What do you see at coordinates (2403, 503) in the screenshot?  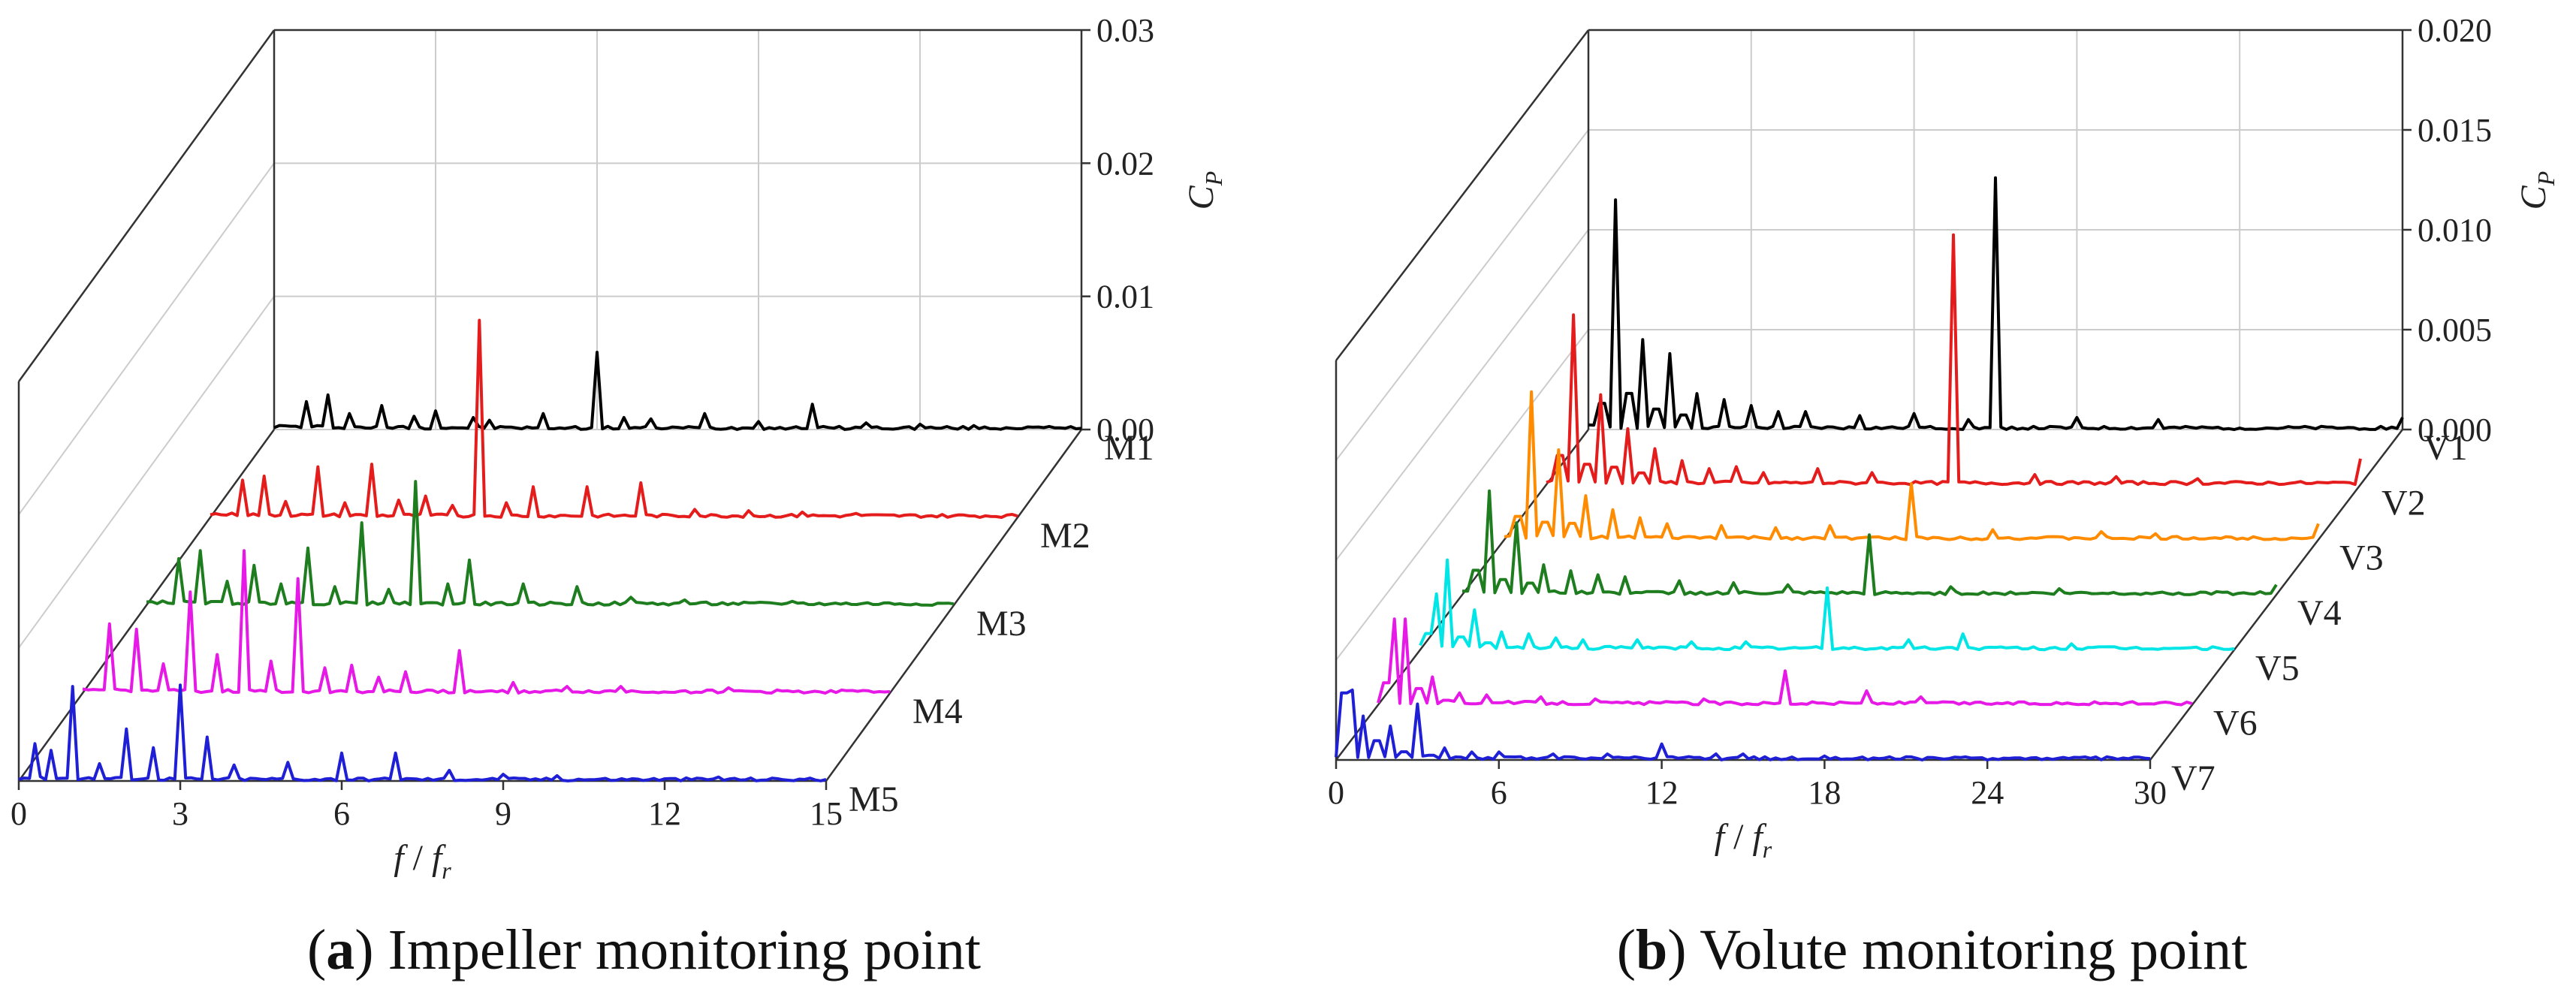 I see `series-label-v2: V2` at bounding box center [2403, 503].